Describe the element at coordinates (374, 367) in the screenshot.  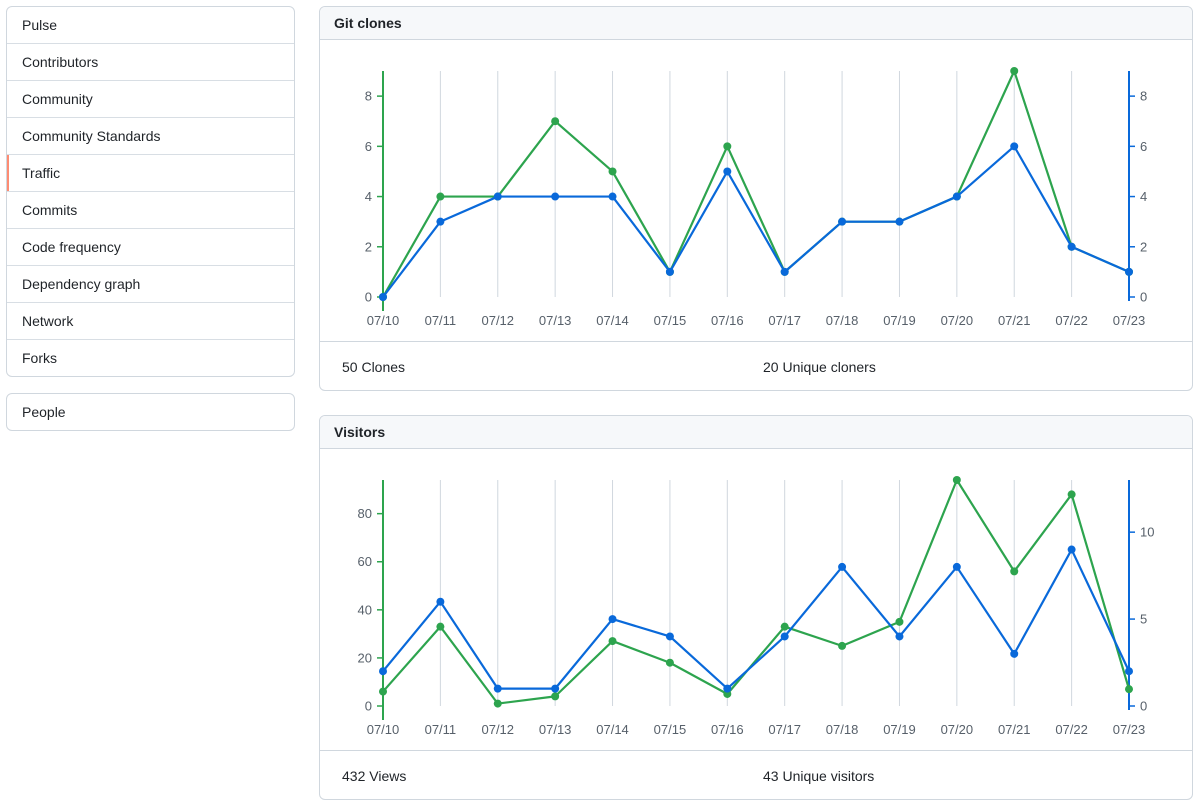
I see `clones-total: 50 Clones` at that location.